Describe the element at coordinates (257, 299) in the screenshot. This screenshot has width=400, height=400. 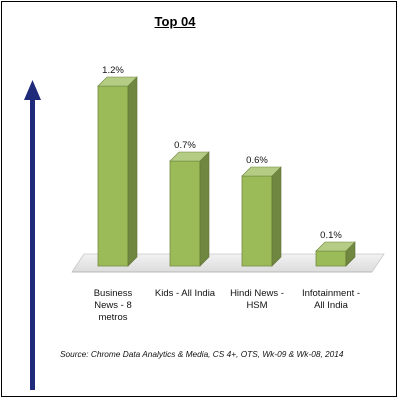
I see `category-label: Hindi News -HSM` at that location.